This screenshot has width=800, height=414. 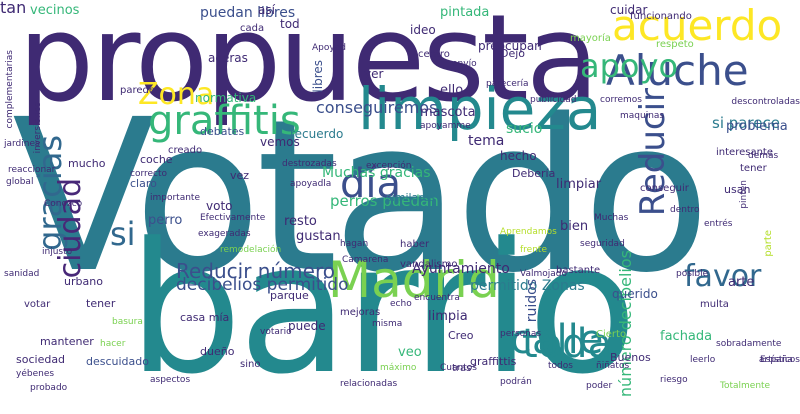 I want to click on cloud-word: podrán, so click(x=516, y=382).